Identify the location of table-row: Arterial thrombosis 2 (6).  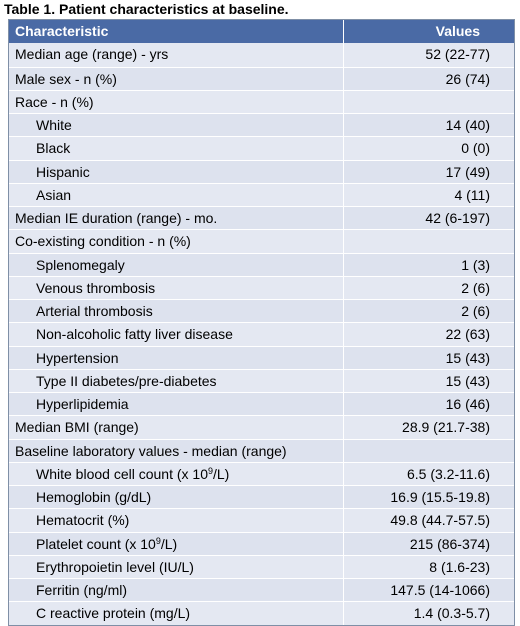
(261, 311).